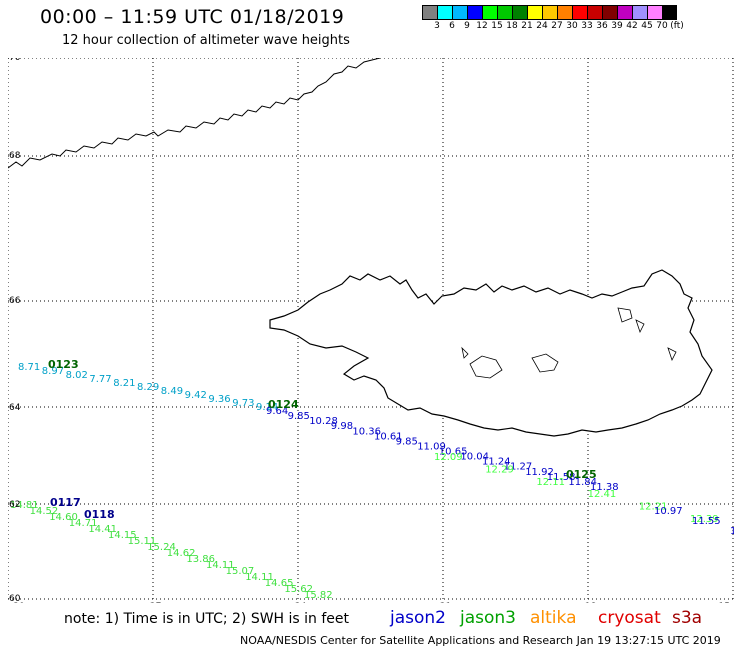 The width and height of the screenshot is (740, 650). Describe the element at coordinates (431, 447) in the screenshot. I see `wave-height-value: 11.09` at that location.